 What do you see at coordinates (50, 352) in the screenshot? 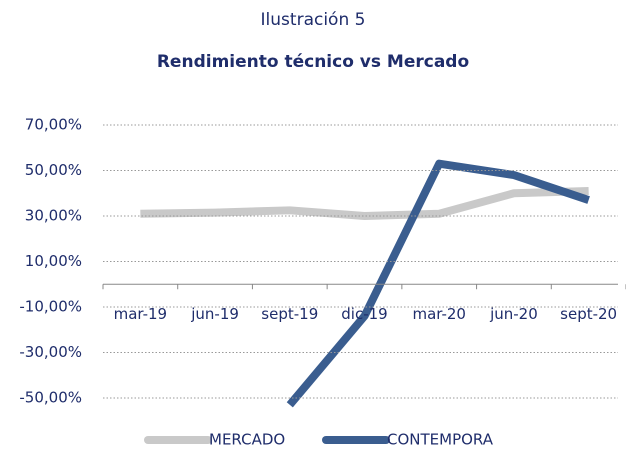
I see `y-tick-label: -30,00%` at bounding box center [50, 352].